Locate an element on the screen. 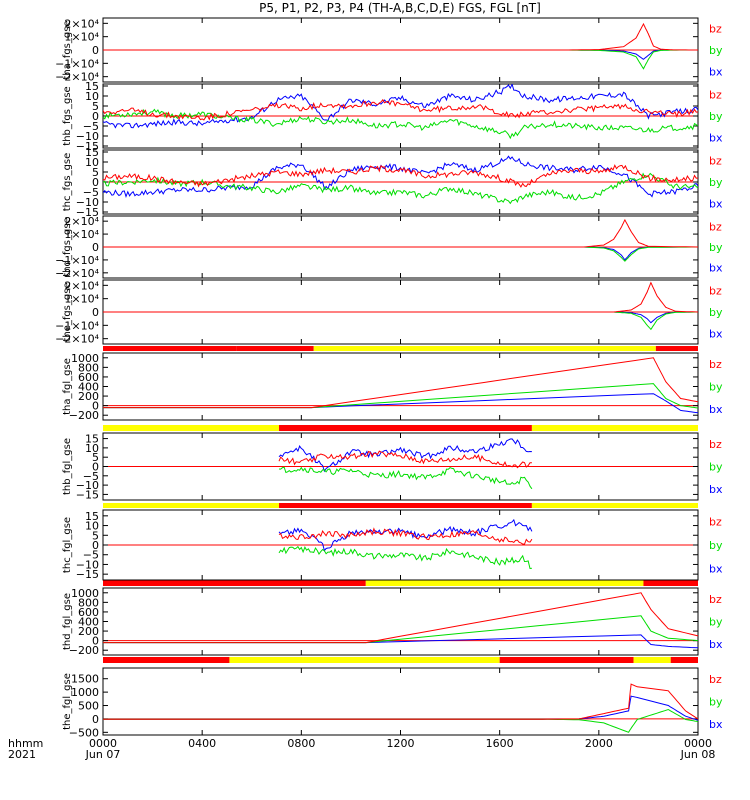 Image resolution: width=750 pixels, height=800 pixels. y-axis-label: thc_fgs_gse is located at coordinates (67, 182).